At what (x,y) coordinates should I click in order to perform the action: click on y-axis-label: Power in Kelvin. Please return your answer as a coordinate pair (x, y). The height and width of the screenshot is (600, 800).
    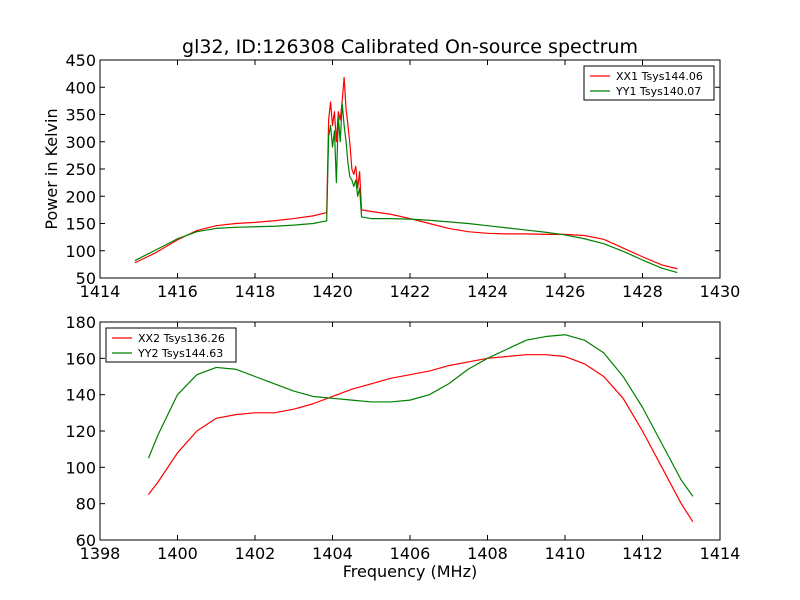
    Looking at the image, I should click on (51, 168).